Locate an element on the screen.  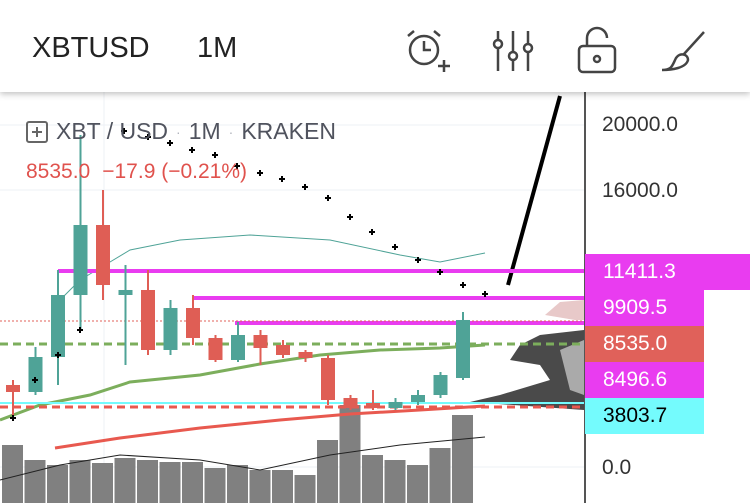
symbol-button: XBTUSD is located at coordinates (91, 48).